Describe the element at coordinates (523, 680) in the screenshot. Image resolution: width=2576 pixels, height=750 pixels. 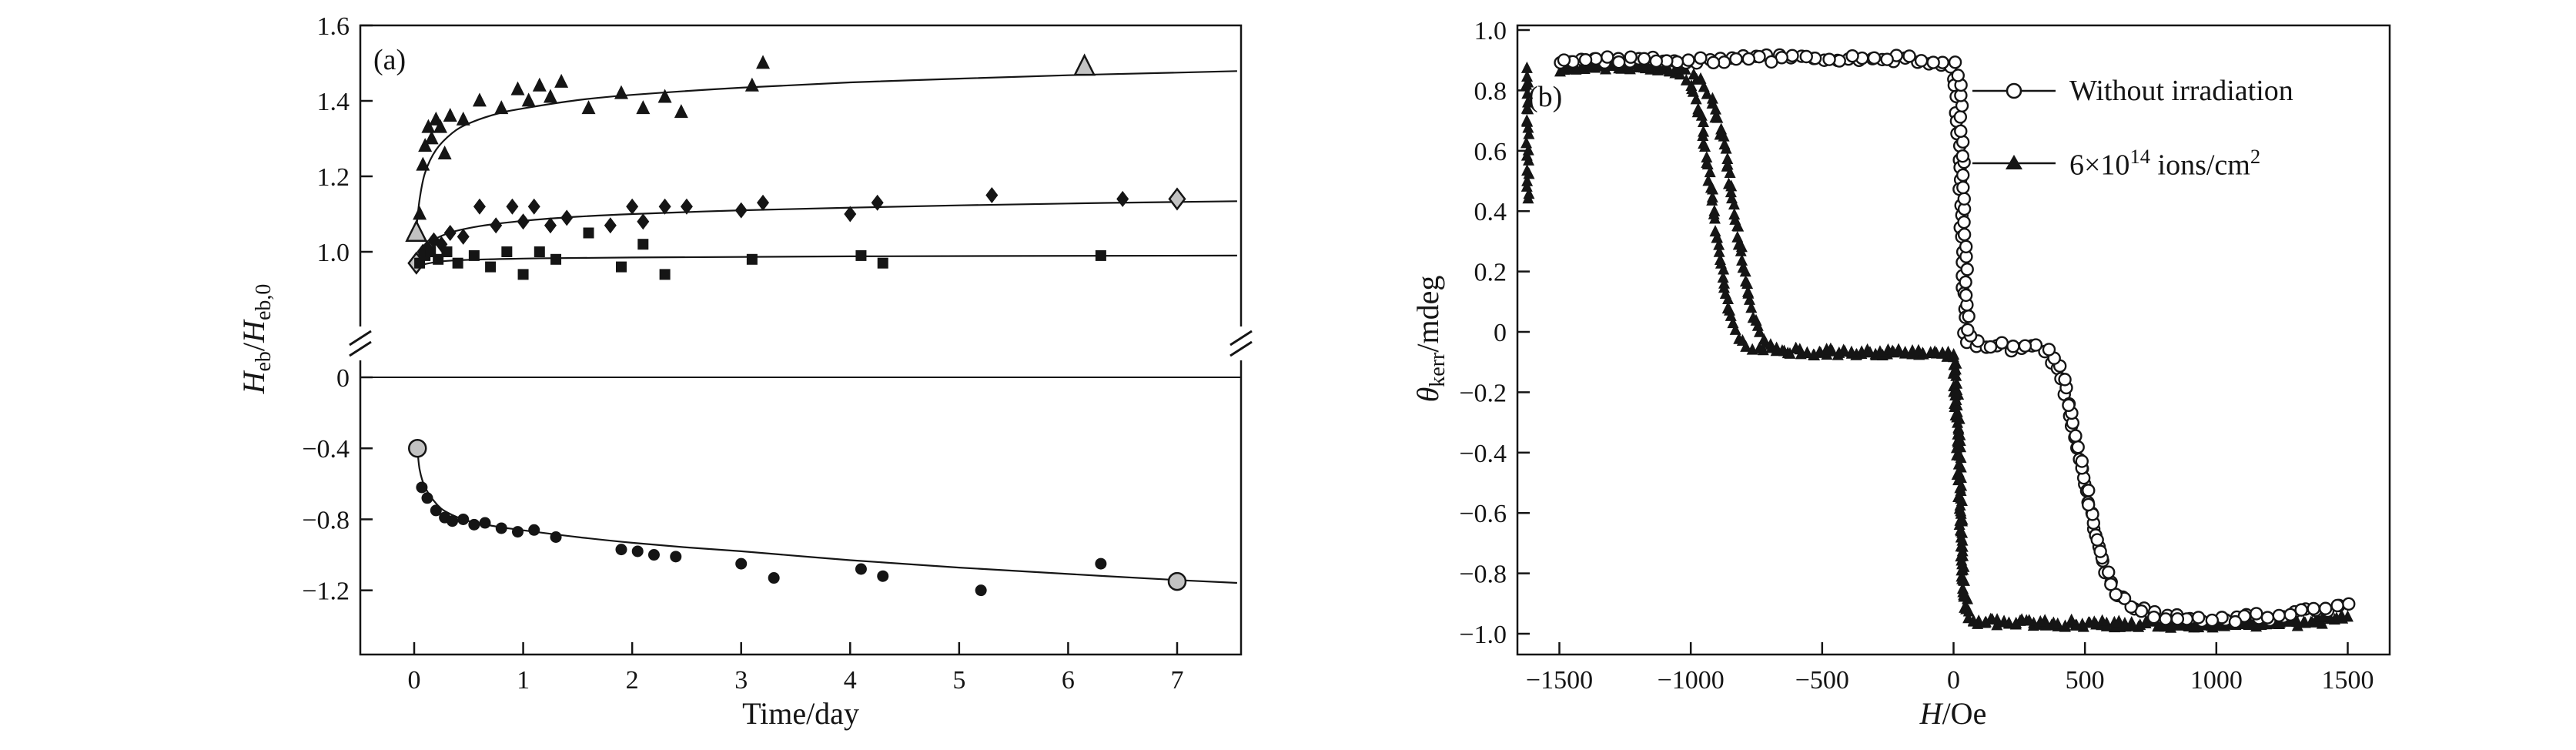
I see `x-tick-label: 1` at that location.